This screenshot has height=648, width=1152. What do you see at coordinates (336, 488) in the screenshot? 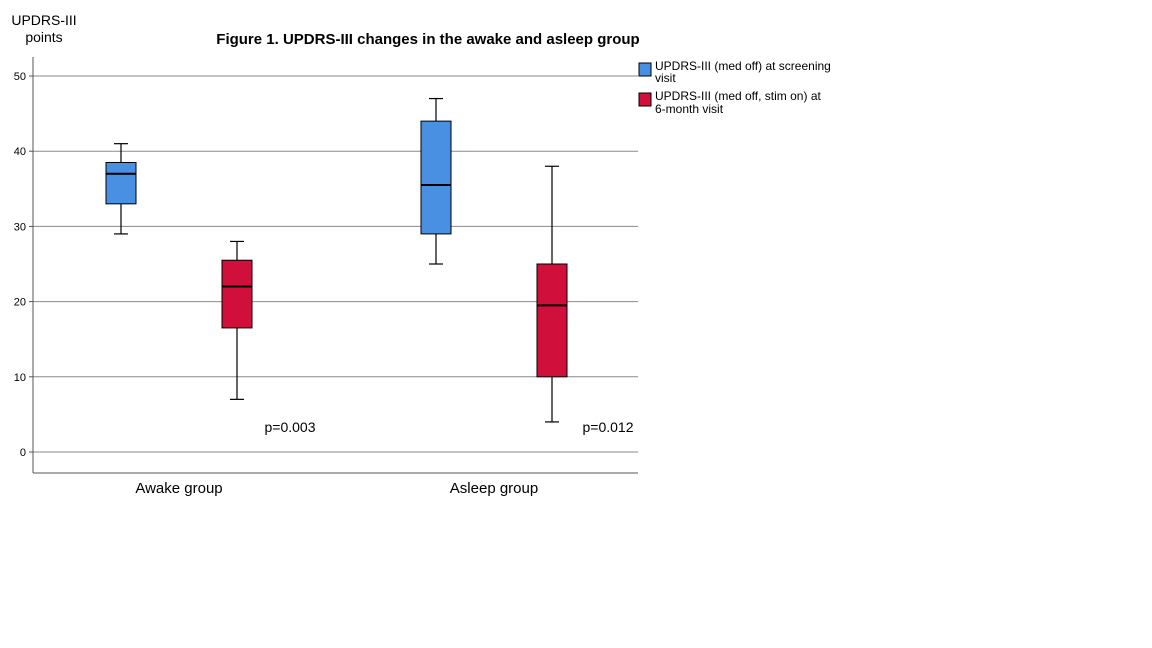
I see `x-category-labels: Awake group Asleep group` at bounding box center [336, 488].